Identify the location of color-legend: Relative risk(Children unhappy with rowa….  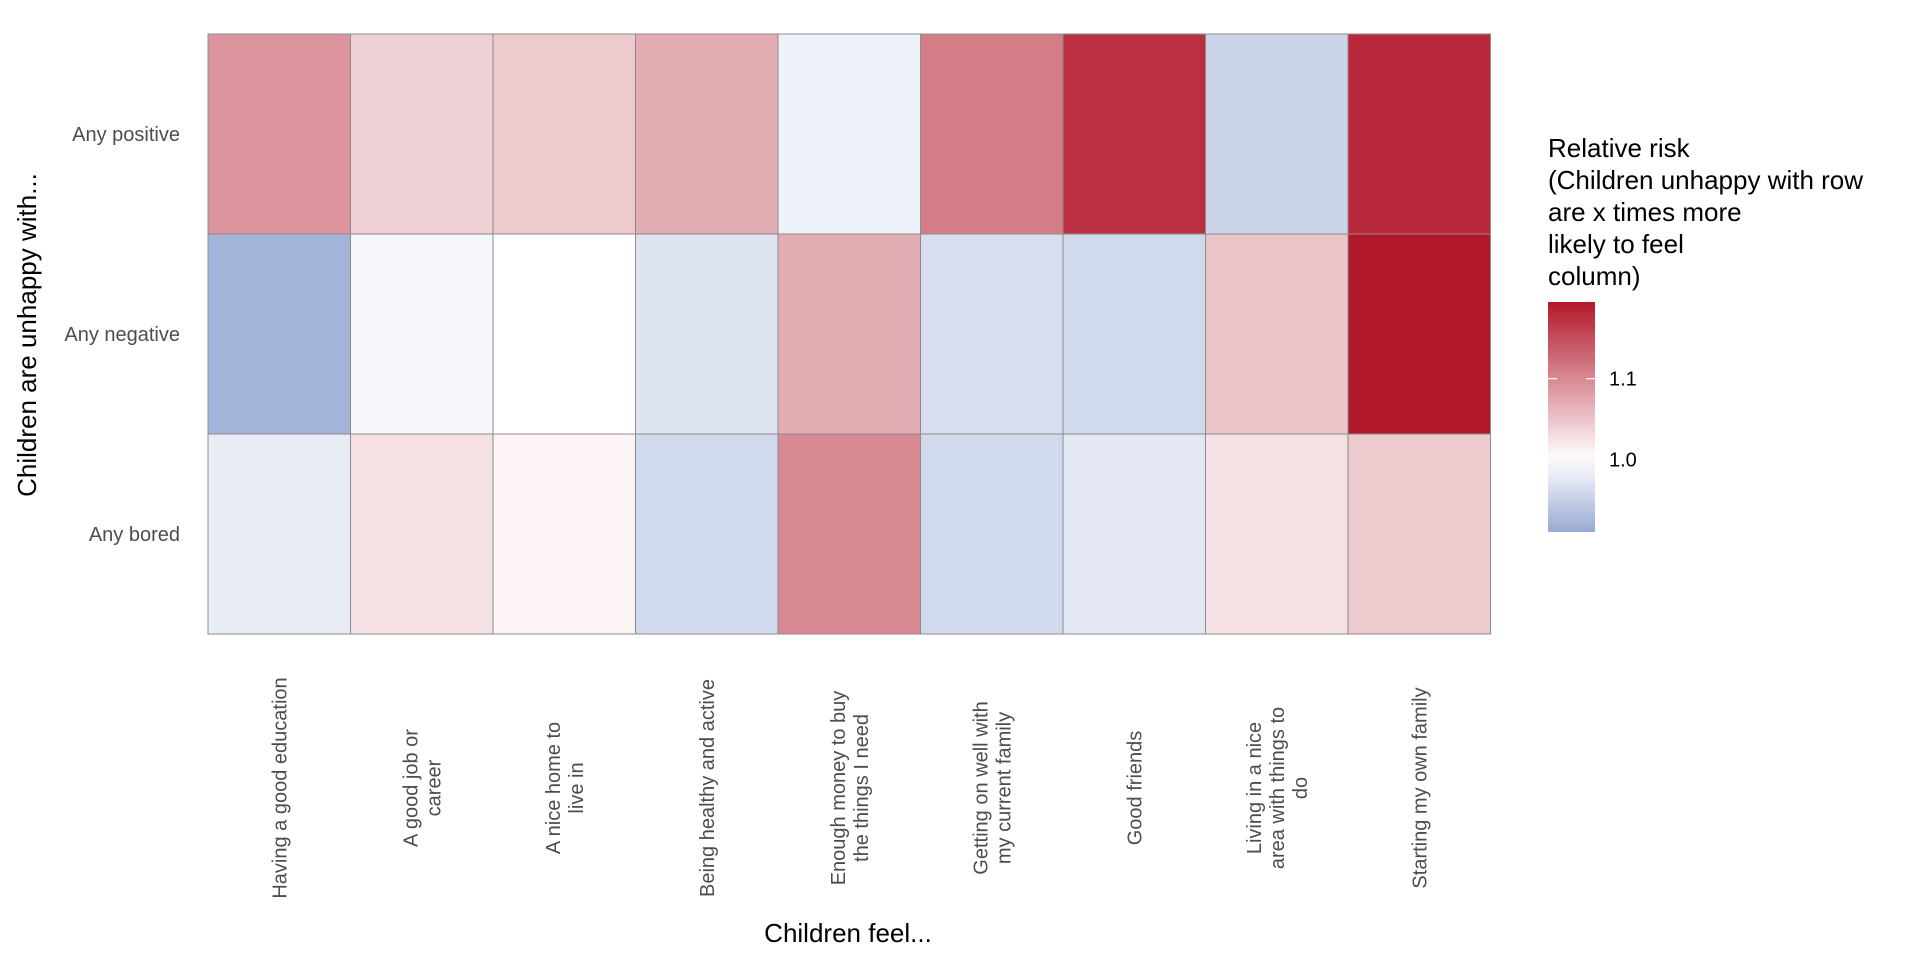
(1705, 332).